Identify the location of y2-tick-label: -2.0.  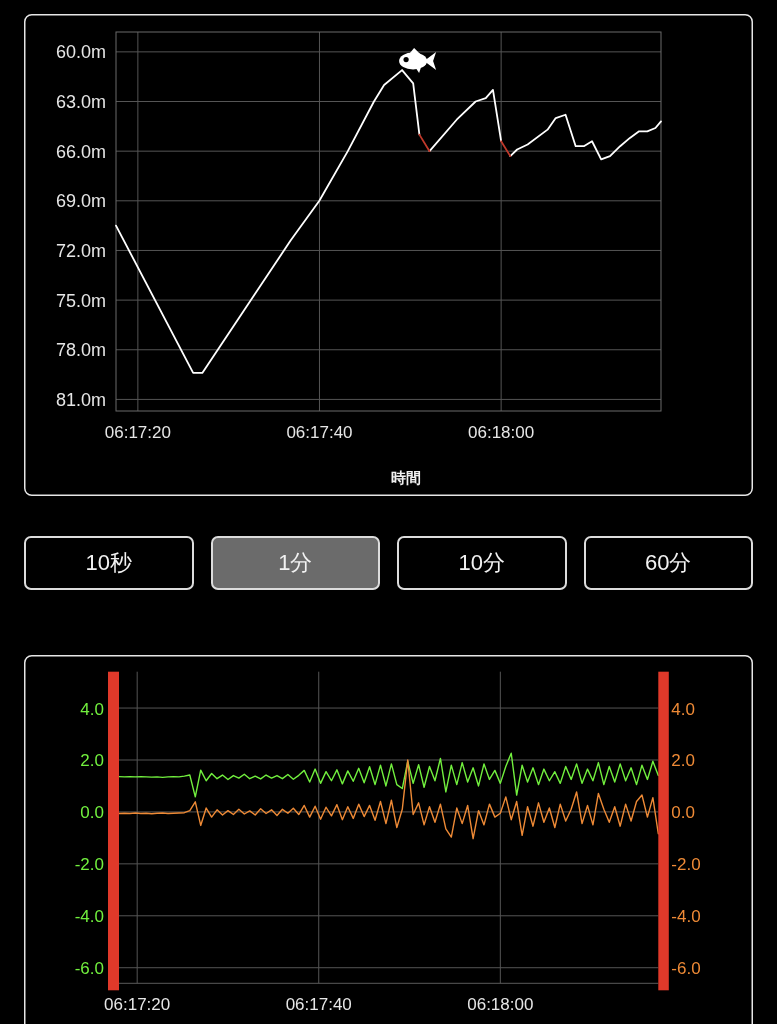
(686, 865).